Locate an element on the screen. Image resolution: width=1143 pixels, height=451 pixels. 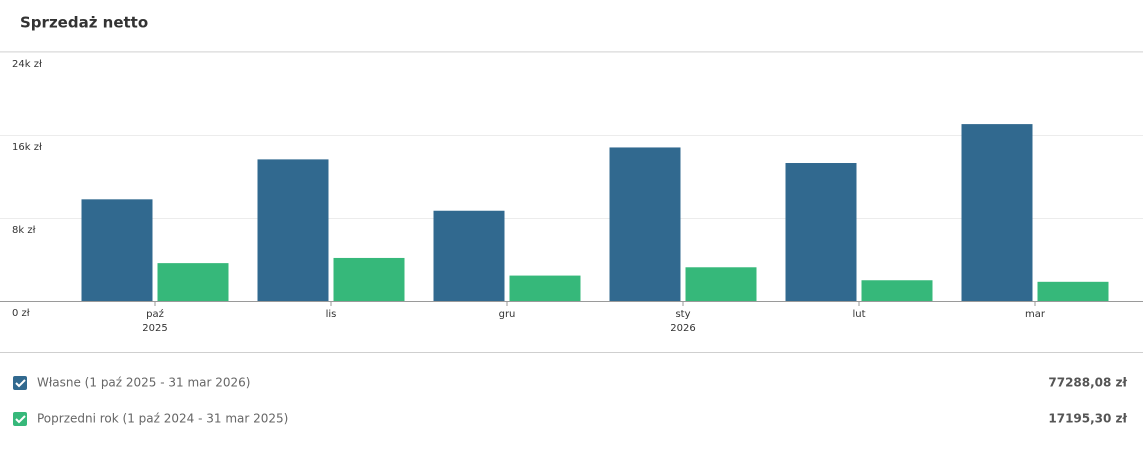
x-tick-label: lut is located at coordinates (858, 314).